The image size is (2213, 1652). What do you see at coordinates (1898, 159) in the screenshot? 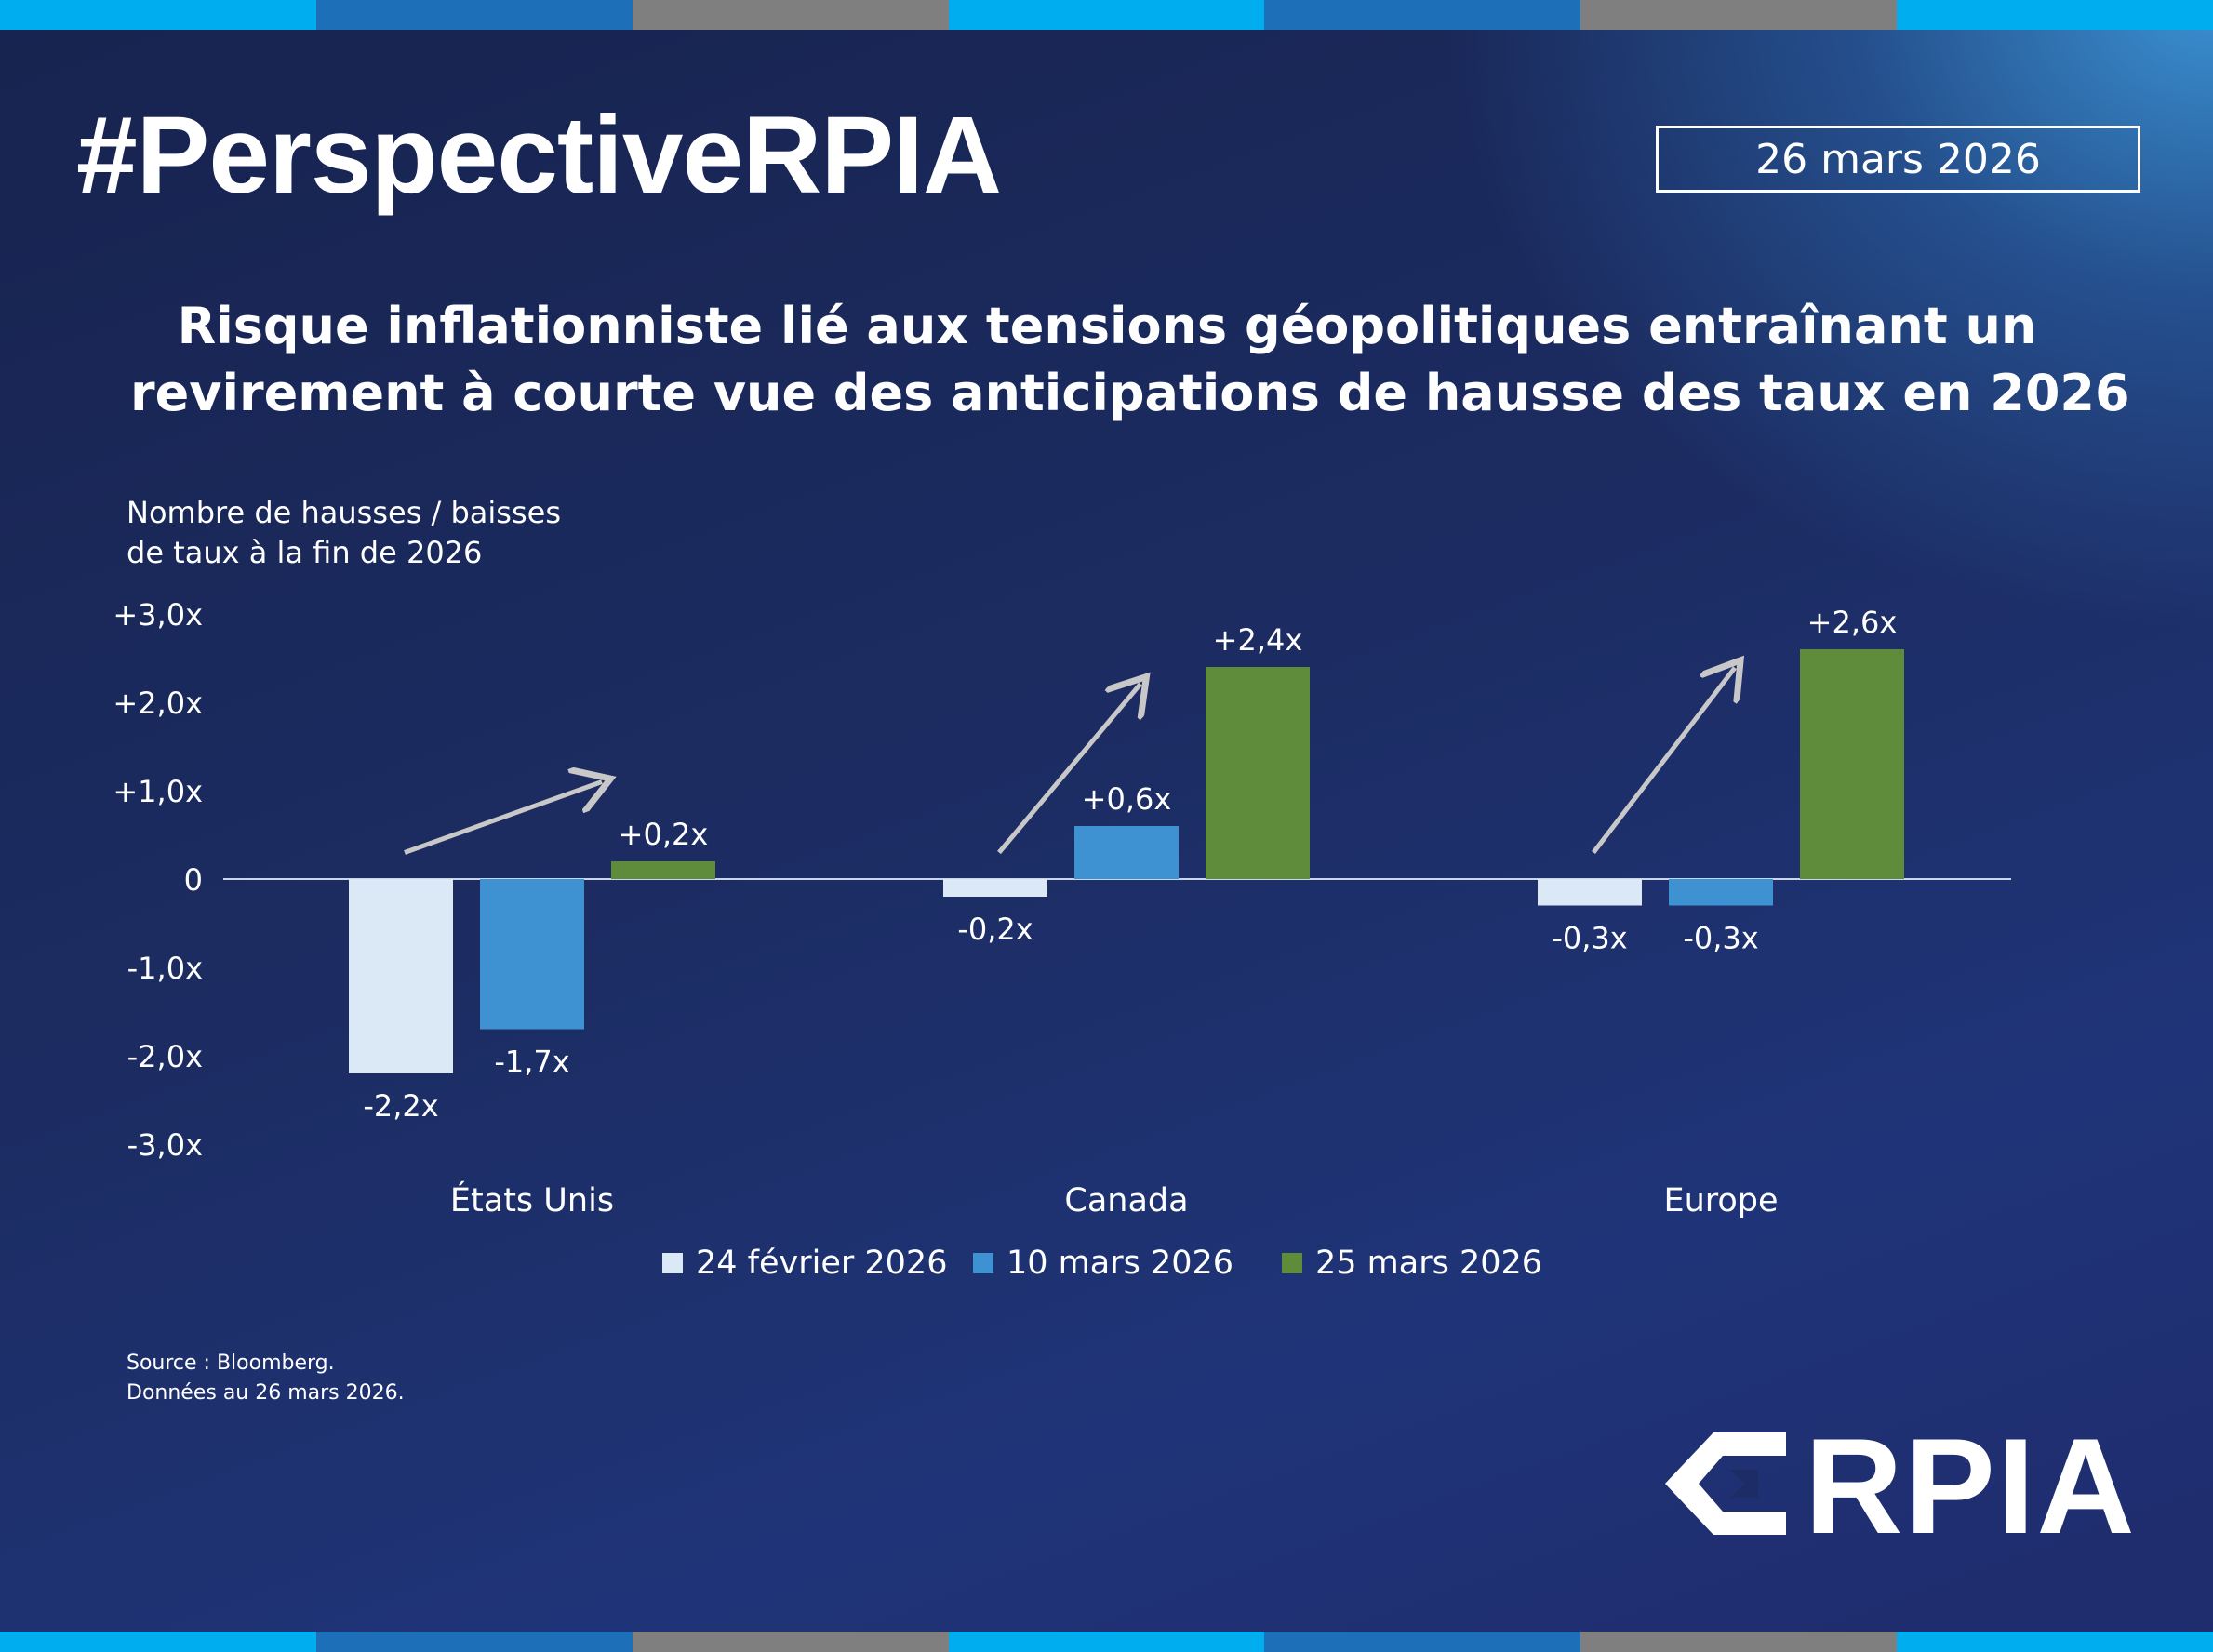
I see `date-badge: 26 mars 2026` at bounding box center [1898, 159].